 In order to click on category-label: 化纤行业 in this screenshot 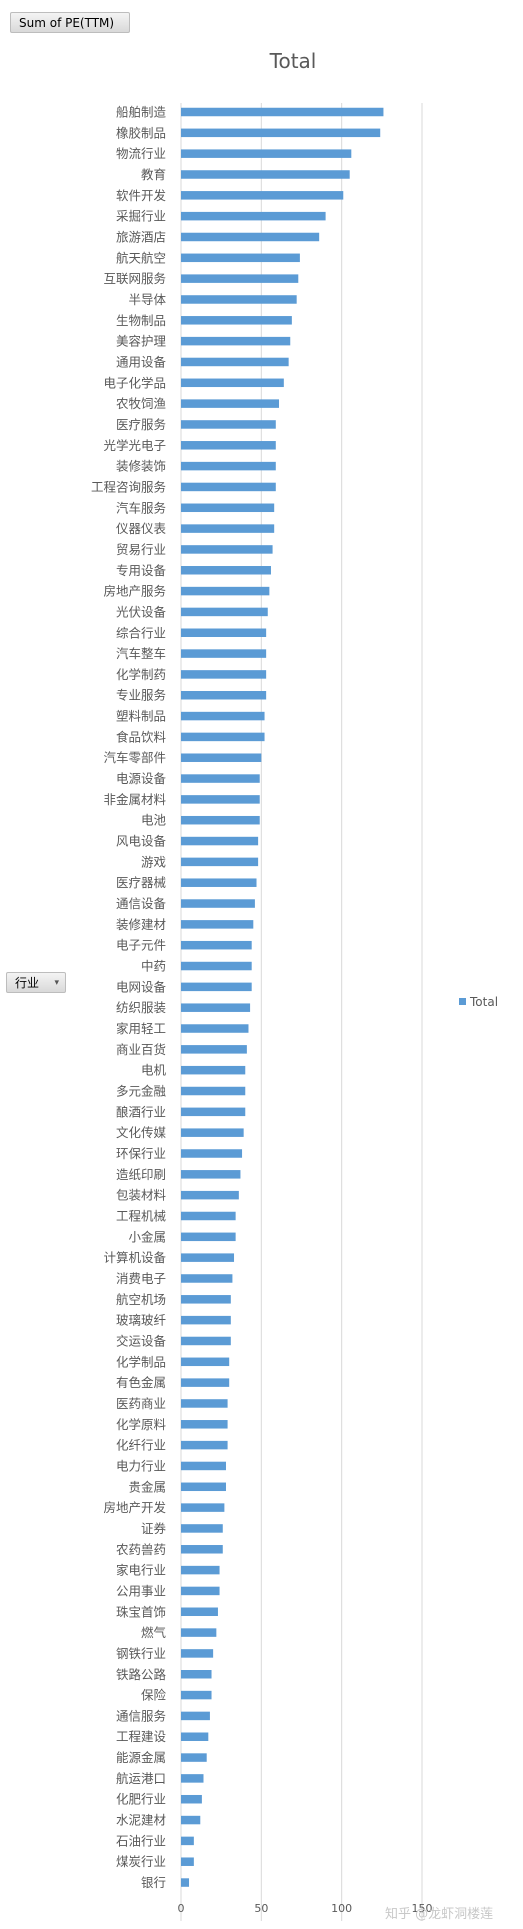, I will do `click(141, 1445)`.